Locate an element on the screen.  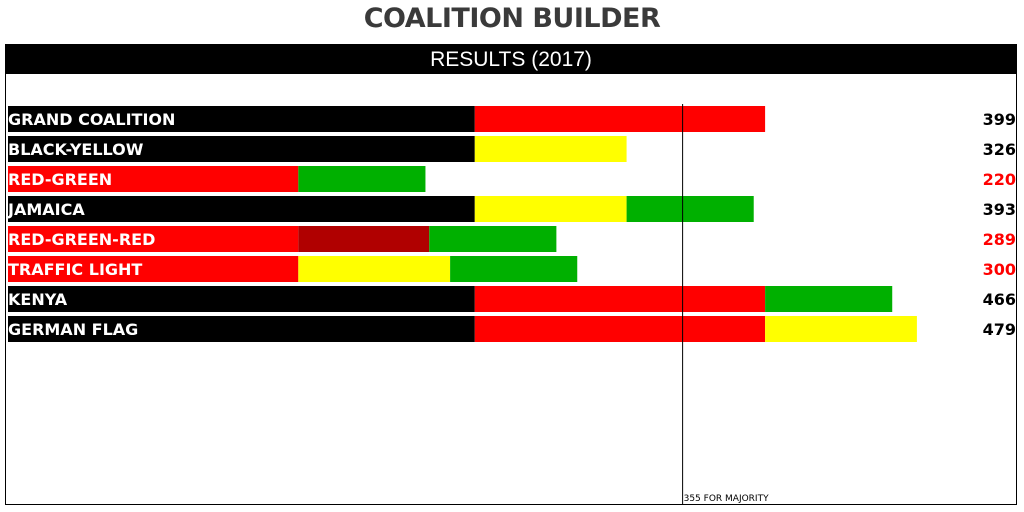
value-label: 466 is located at coordinates (999, 299).